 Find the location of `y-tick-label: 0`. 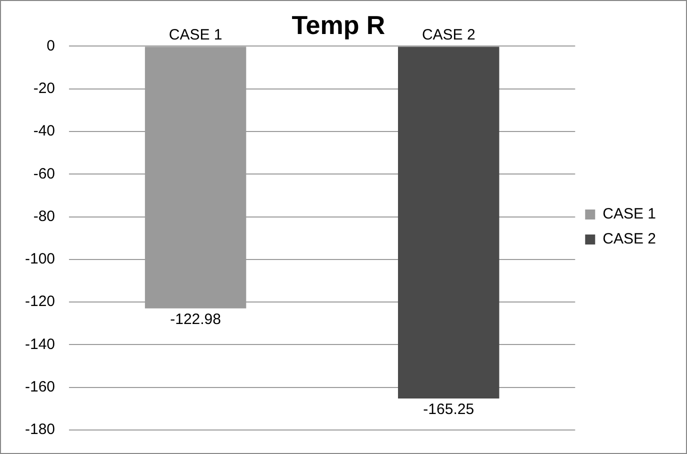

y-tick-label: 0 is located at coordinates (51, 45).